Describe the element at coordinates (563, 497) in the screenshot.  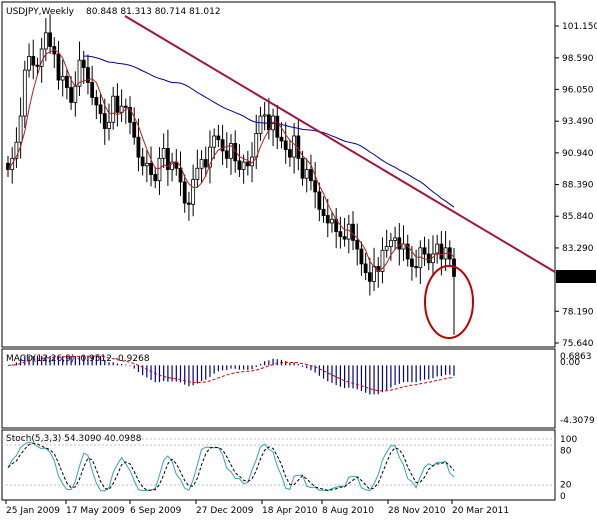
I see `stoch-tick-label: 0` at that location.